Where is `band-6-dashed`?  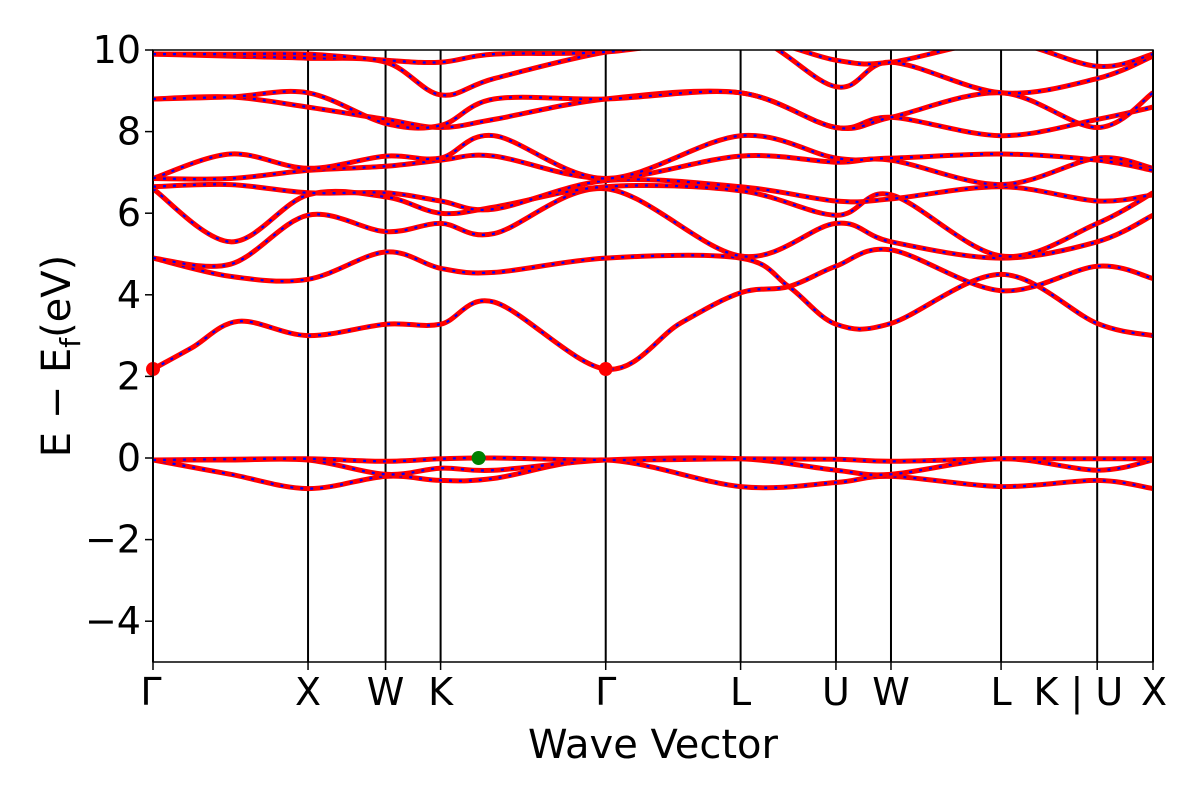
band-6-dashed is located at coordinates (653, 221).